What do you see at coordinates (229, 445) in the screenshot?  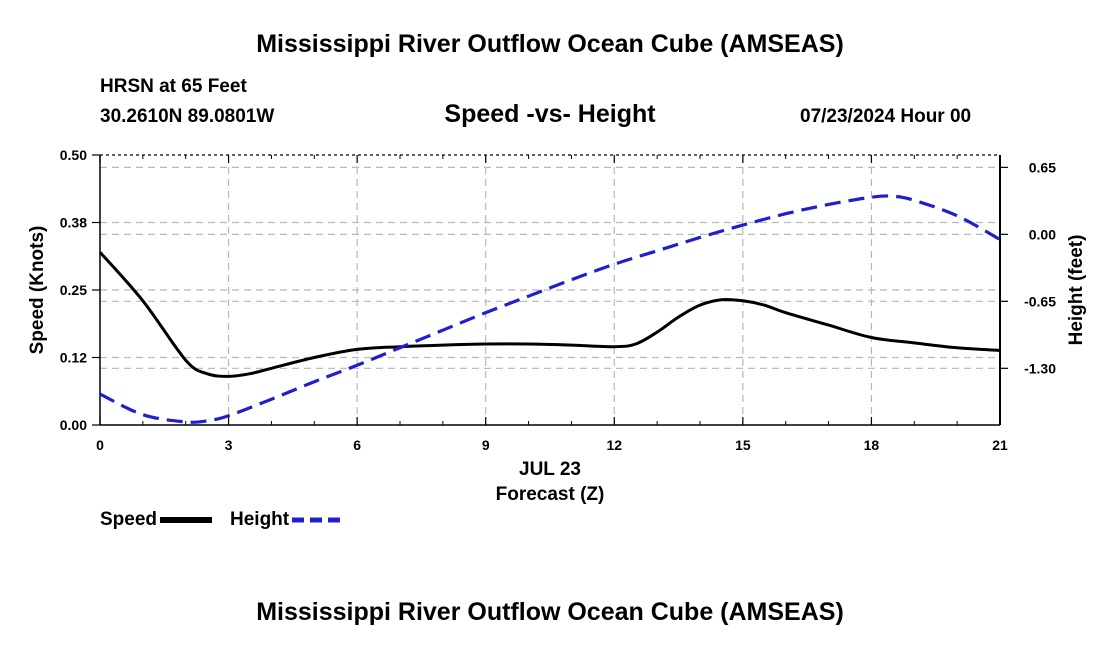 I see `x-tick-label-1: 3` at bounding box center [229, 445].